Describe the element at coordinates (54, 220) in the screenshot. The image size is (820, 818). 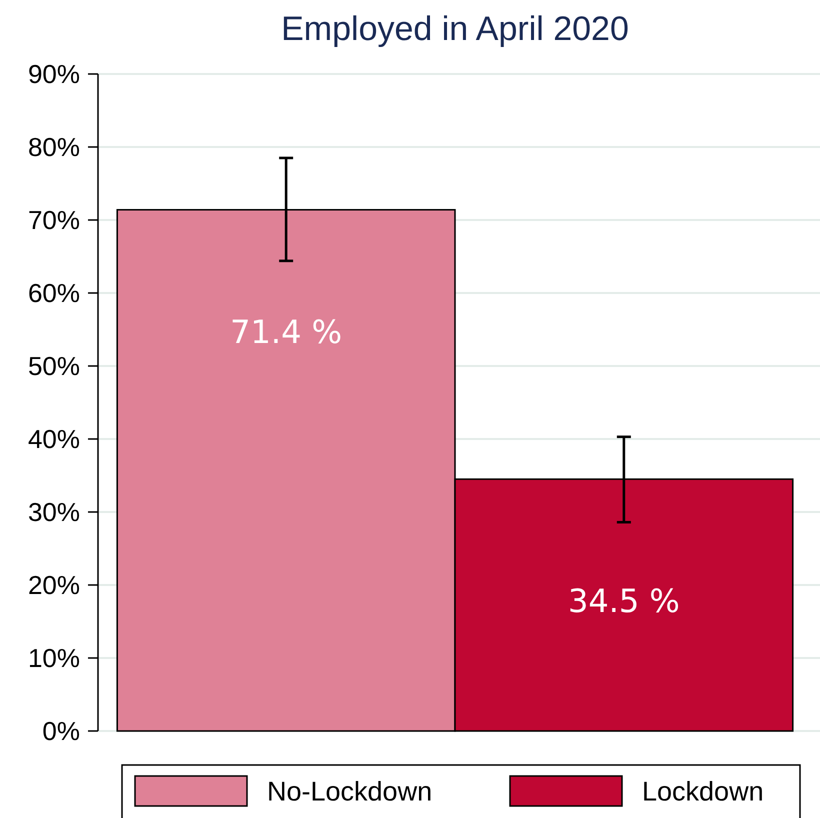
I see `y-tick-label: 70%` at that location.